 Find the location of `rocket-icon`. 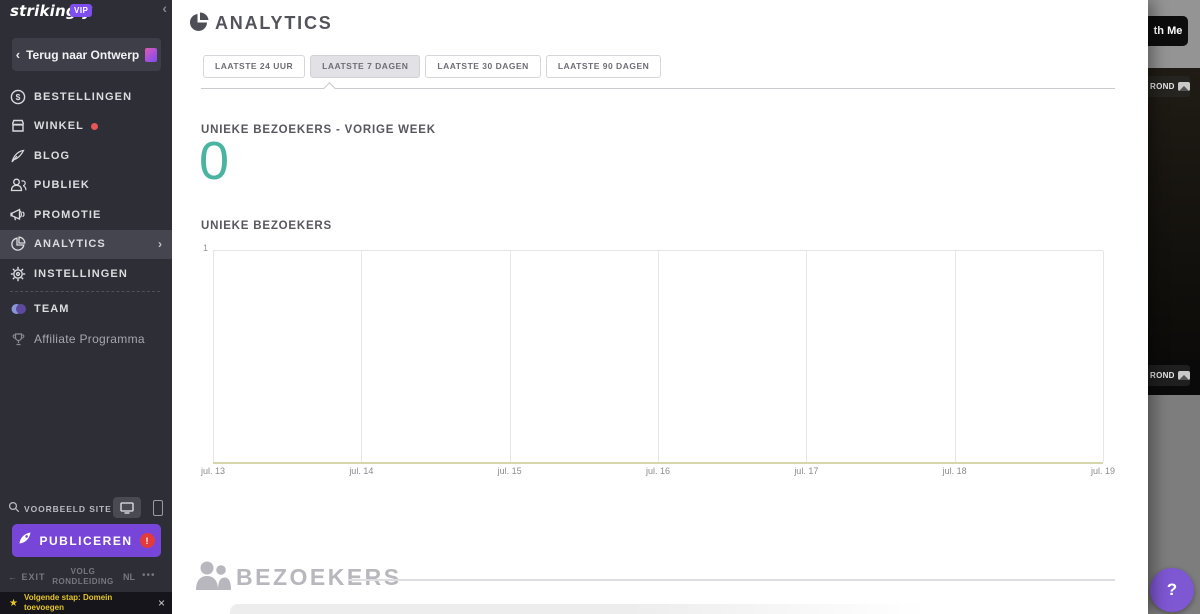

rocket-icon is located at coordinates (25, 540).